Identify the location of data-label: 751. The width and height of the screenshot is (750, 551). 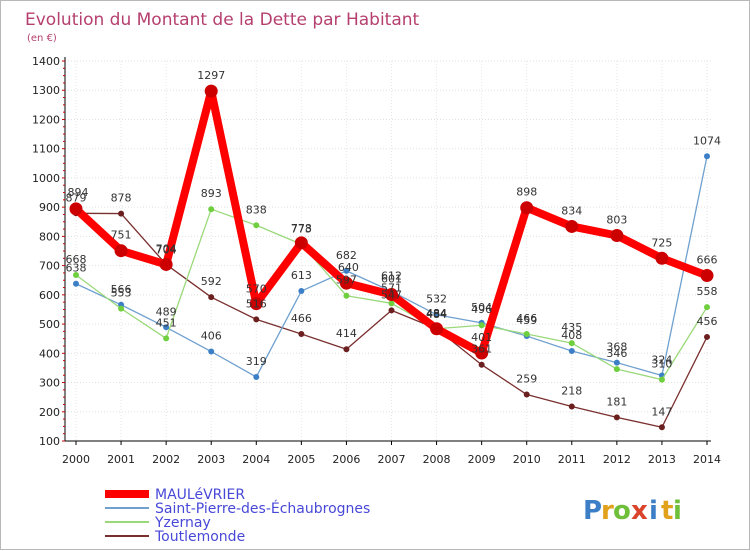
(121, 235).